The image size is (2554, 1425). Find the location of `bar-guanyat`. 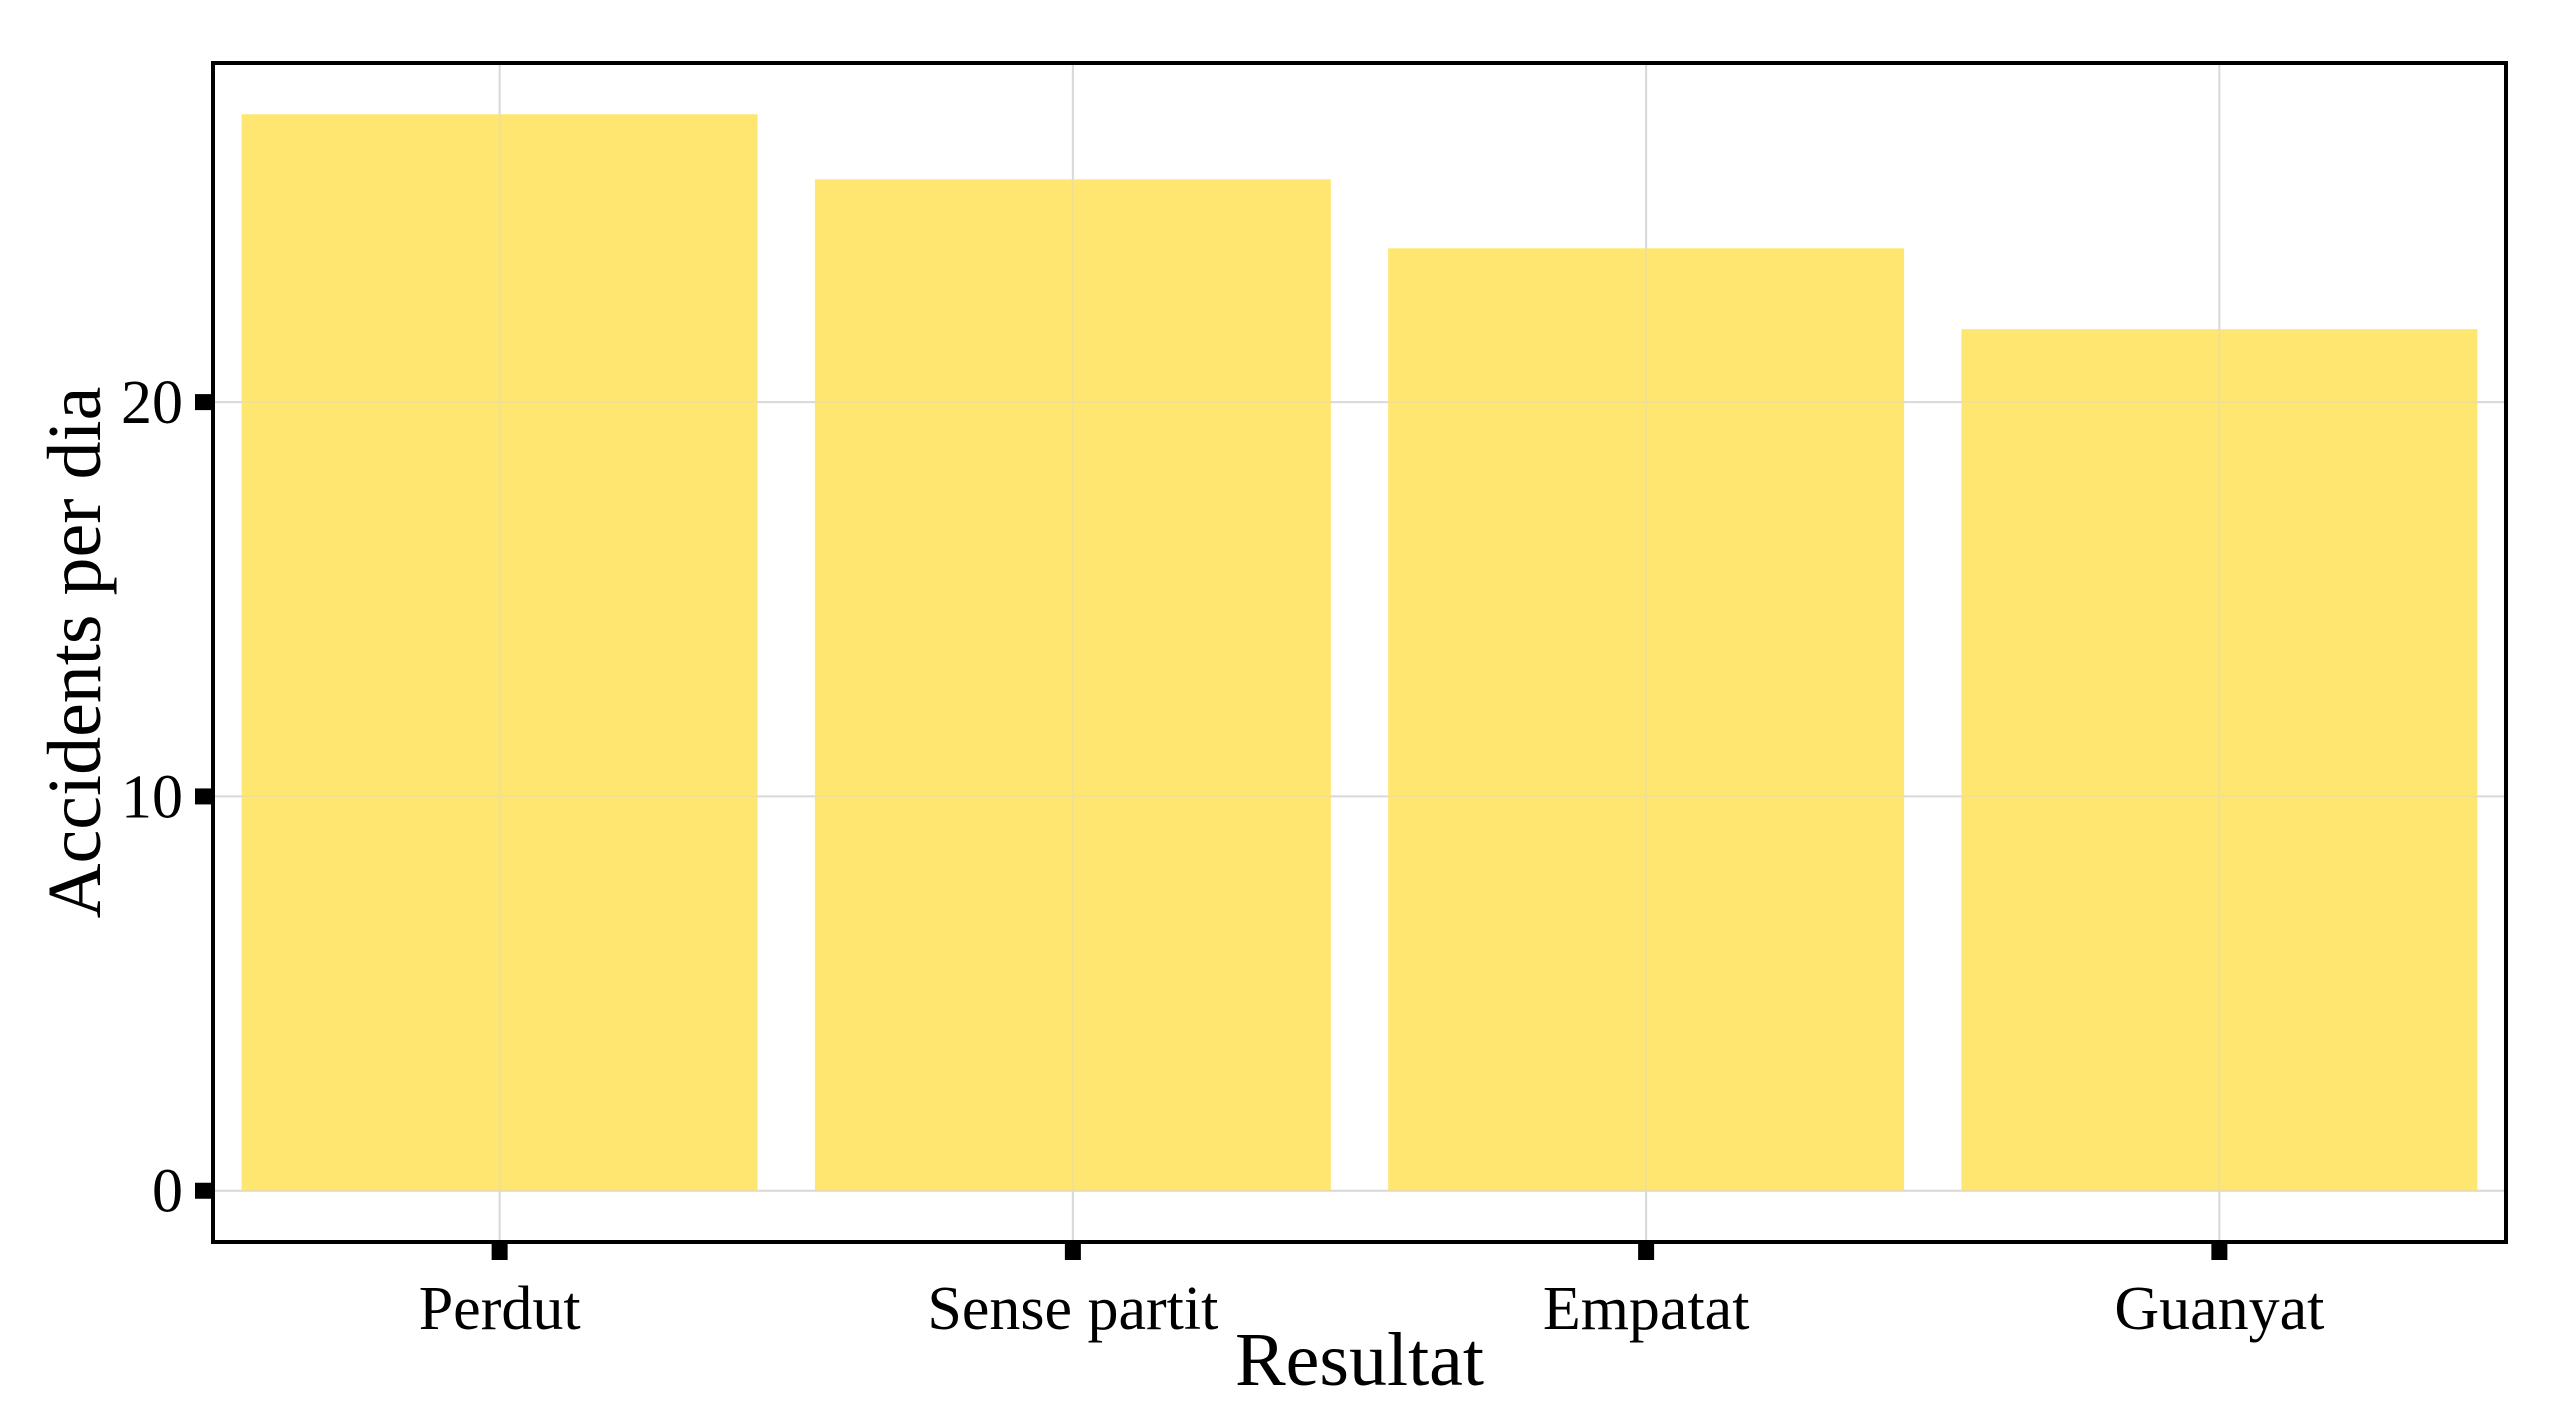

bar-guanyat is located at coordinates (2219, 760).